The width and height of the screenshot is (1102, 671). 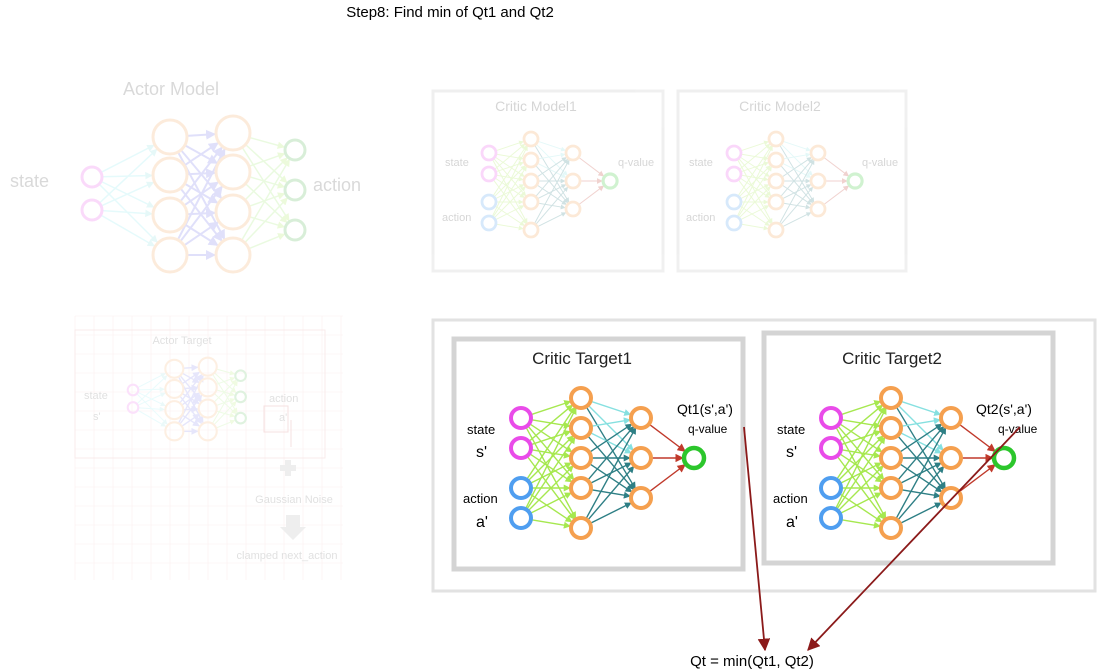 I want to click on actor-target-title: Actor Target, so click(x=181, y=341).